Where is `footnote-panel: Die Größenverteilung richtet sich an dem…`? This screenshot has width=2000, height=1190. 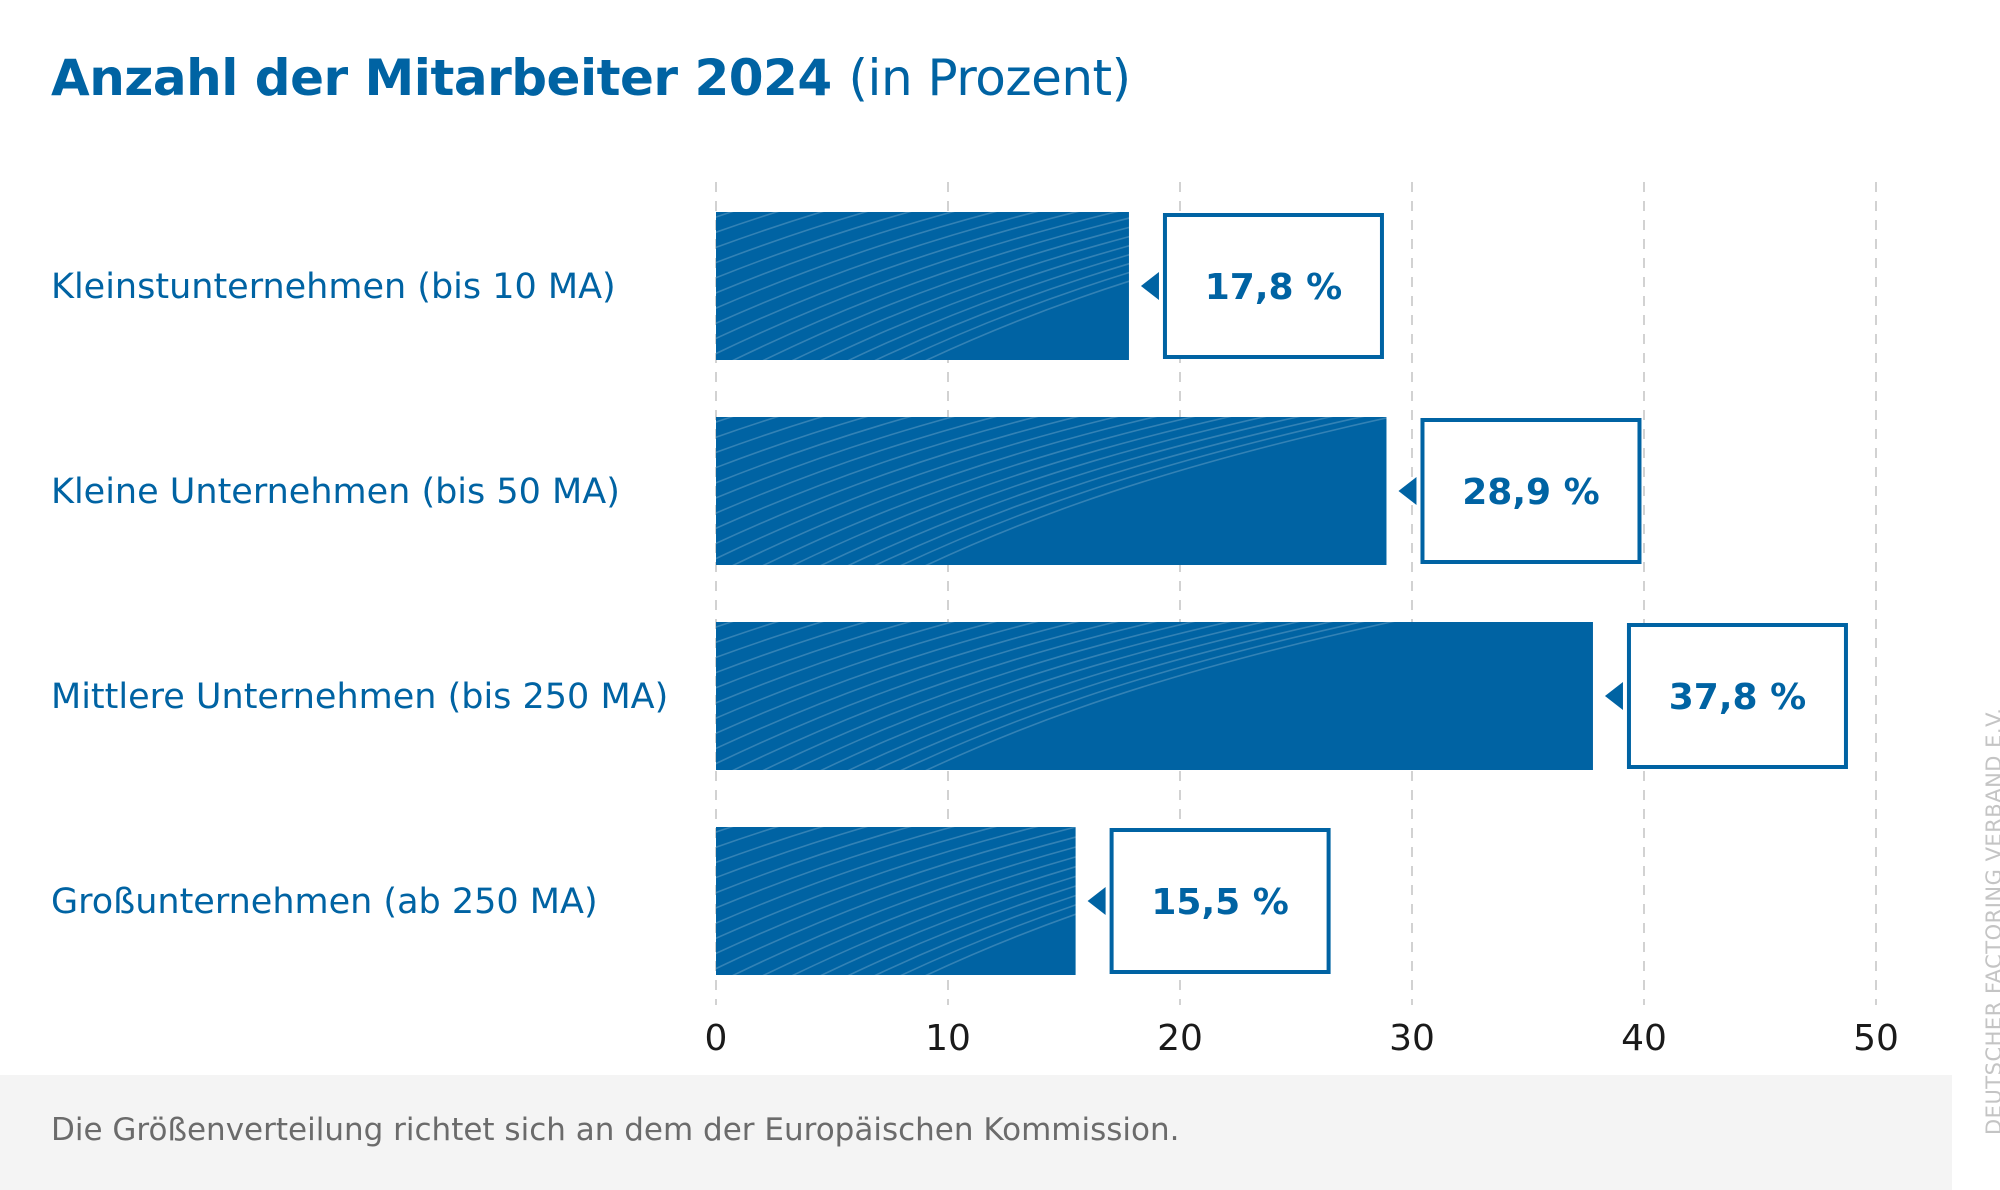 footnote-panel: Die Größenverteilung richtet sich an dem… is located at coordinates (976, 1132).